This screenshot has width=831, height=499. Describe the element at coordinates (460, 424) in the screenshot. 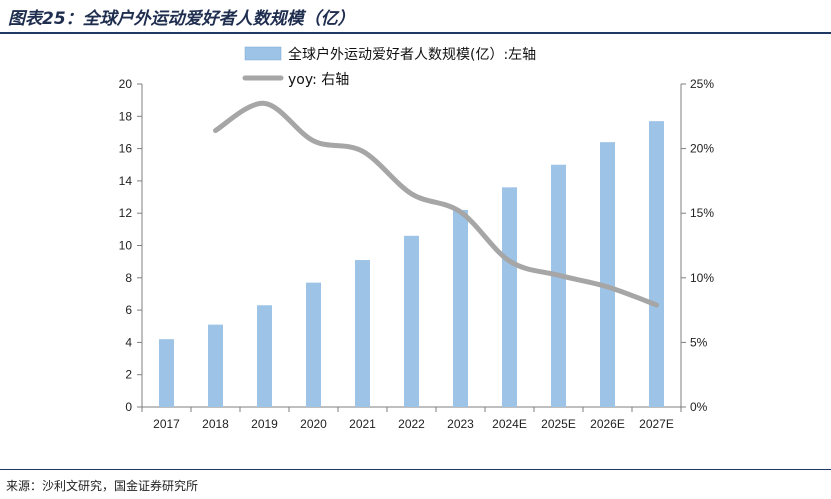

I see `x-axis-tick-label: 2023` at that location.